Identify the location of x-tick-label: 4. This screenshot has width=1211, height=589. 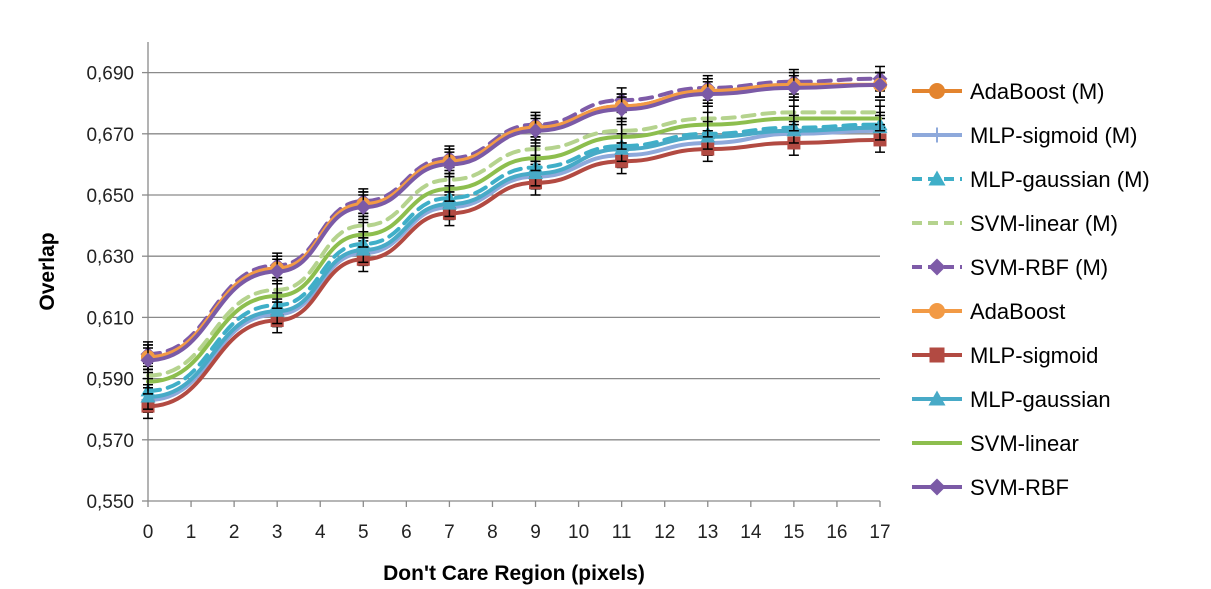
(320, 532).